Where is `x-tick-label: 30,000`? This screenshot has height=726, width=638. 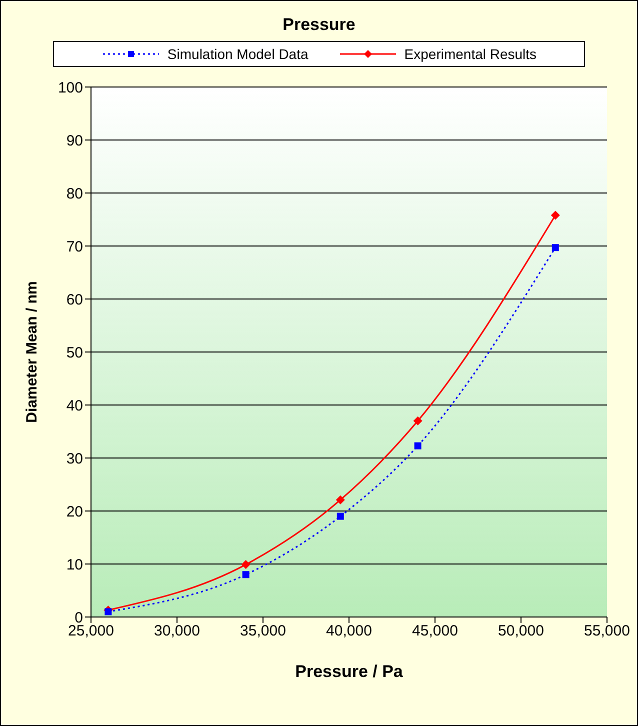
x-tick-label: 30,000 is located at coordinates (177, 631).